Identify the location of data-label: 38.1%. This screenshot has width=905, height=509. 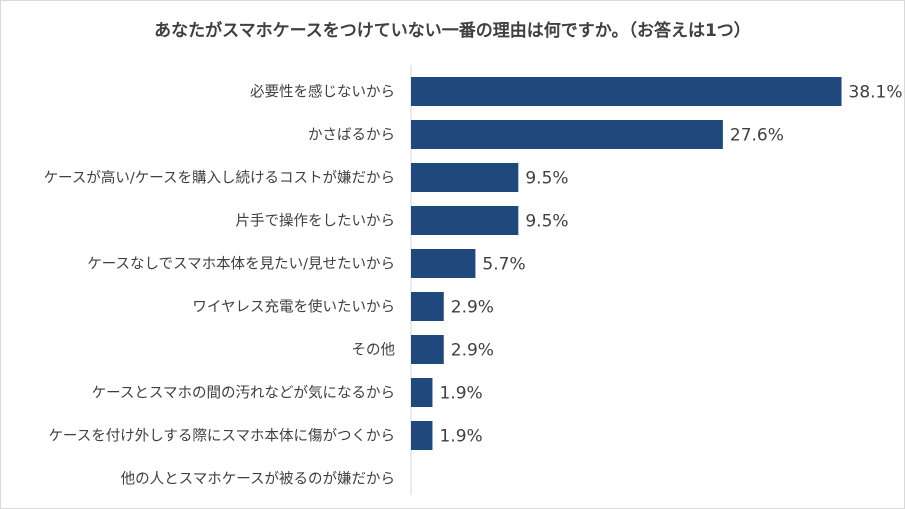
(876, 93).